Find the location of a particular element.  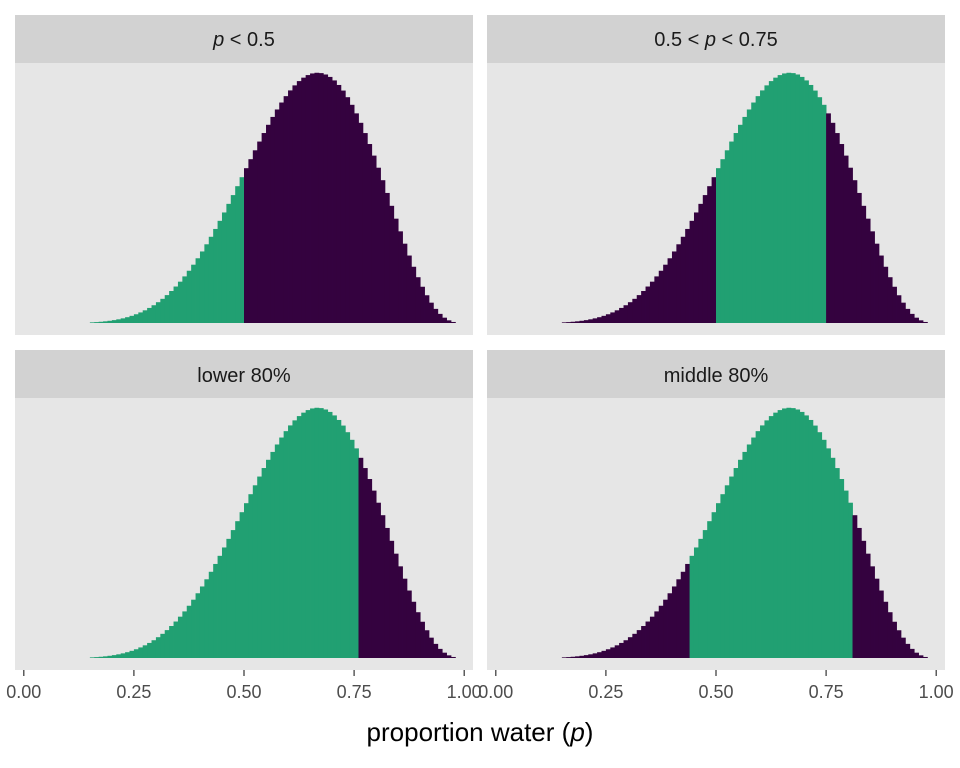

x-tick-label: 0.75 is located at coordinates (354, 692).